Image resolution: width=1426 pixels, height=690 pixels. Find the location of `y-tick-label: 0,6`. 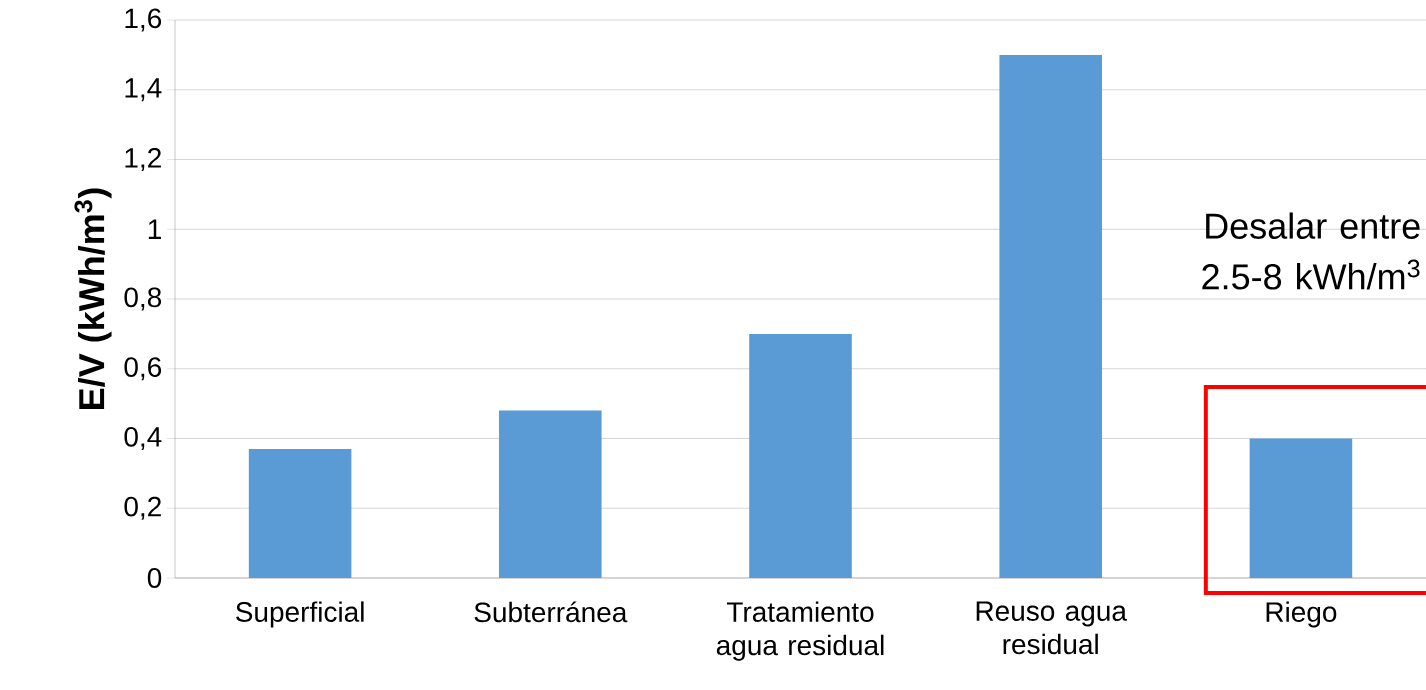

y-tick-label: 0,6 is located at coordinates (143, 369).